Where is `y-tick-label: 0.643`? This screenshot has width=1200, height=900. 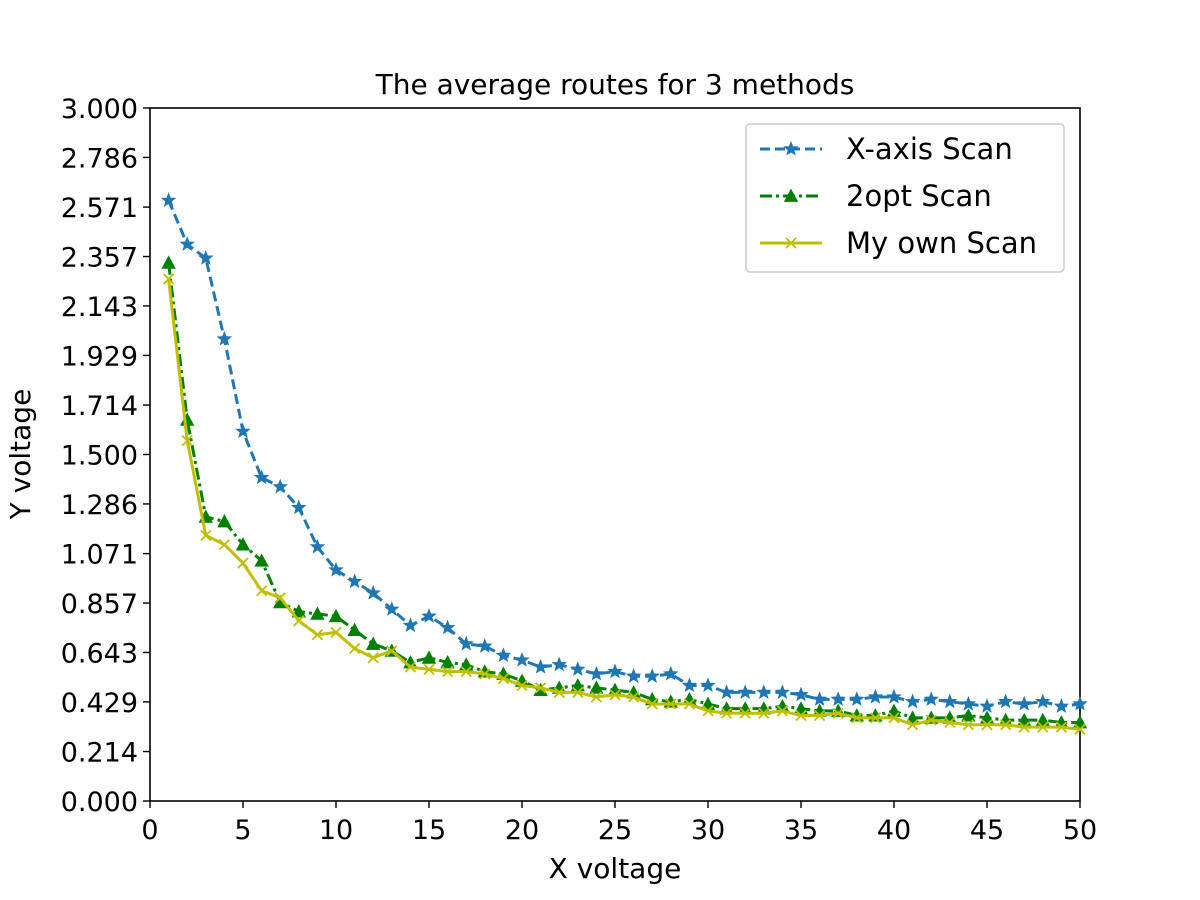 y-tick-label: 0.643 is located at coordinates (99, 653).